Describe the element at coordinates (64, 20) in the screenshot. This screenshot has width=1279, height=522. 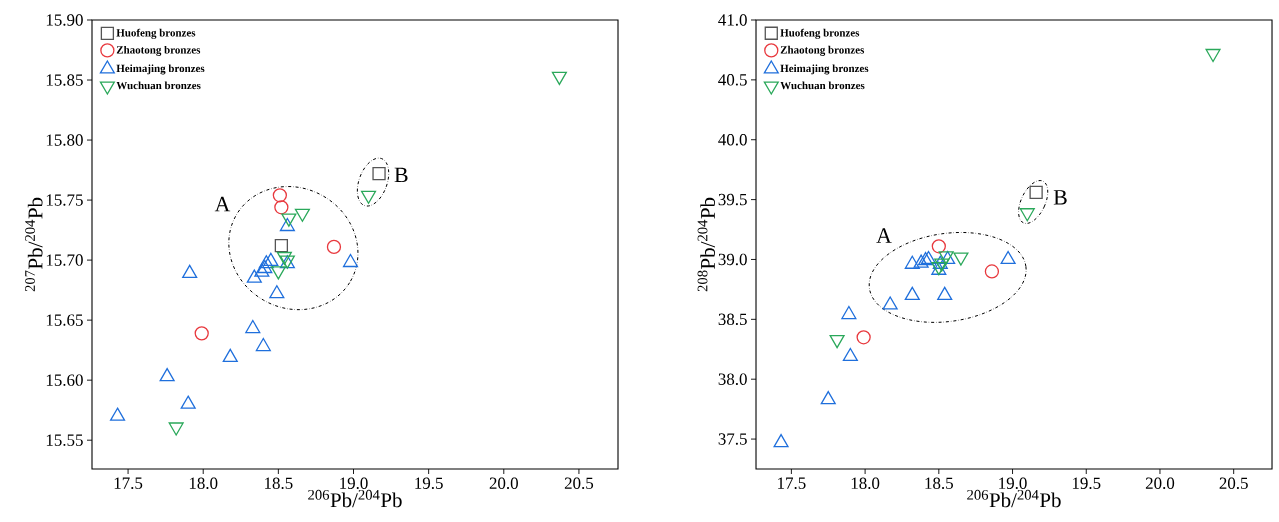
I see `y-tick-label: 15.90` at that location.